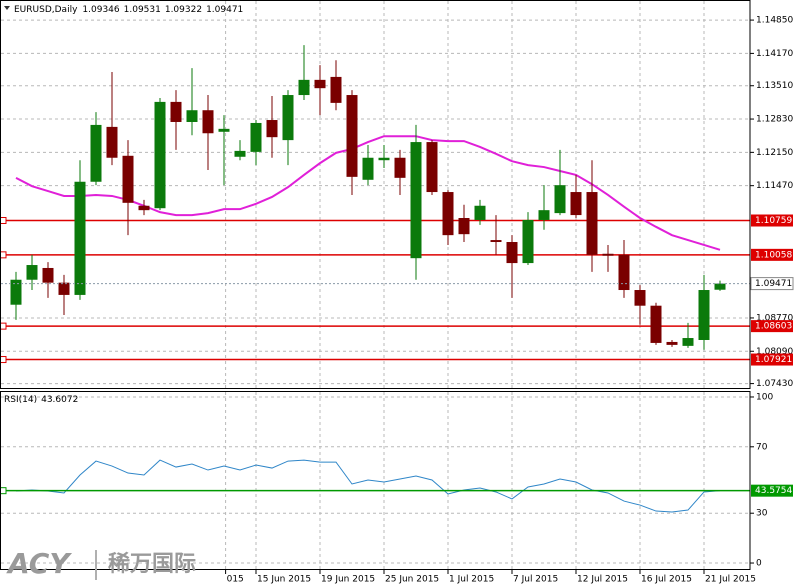  I want to click on high-value: 1.09531, so click(142, 10).